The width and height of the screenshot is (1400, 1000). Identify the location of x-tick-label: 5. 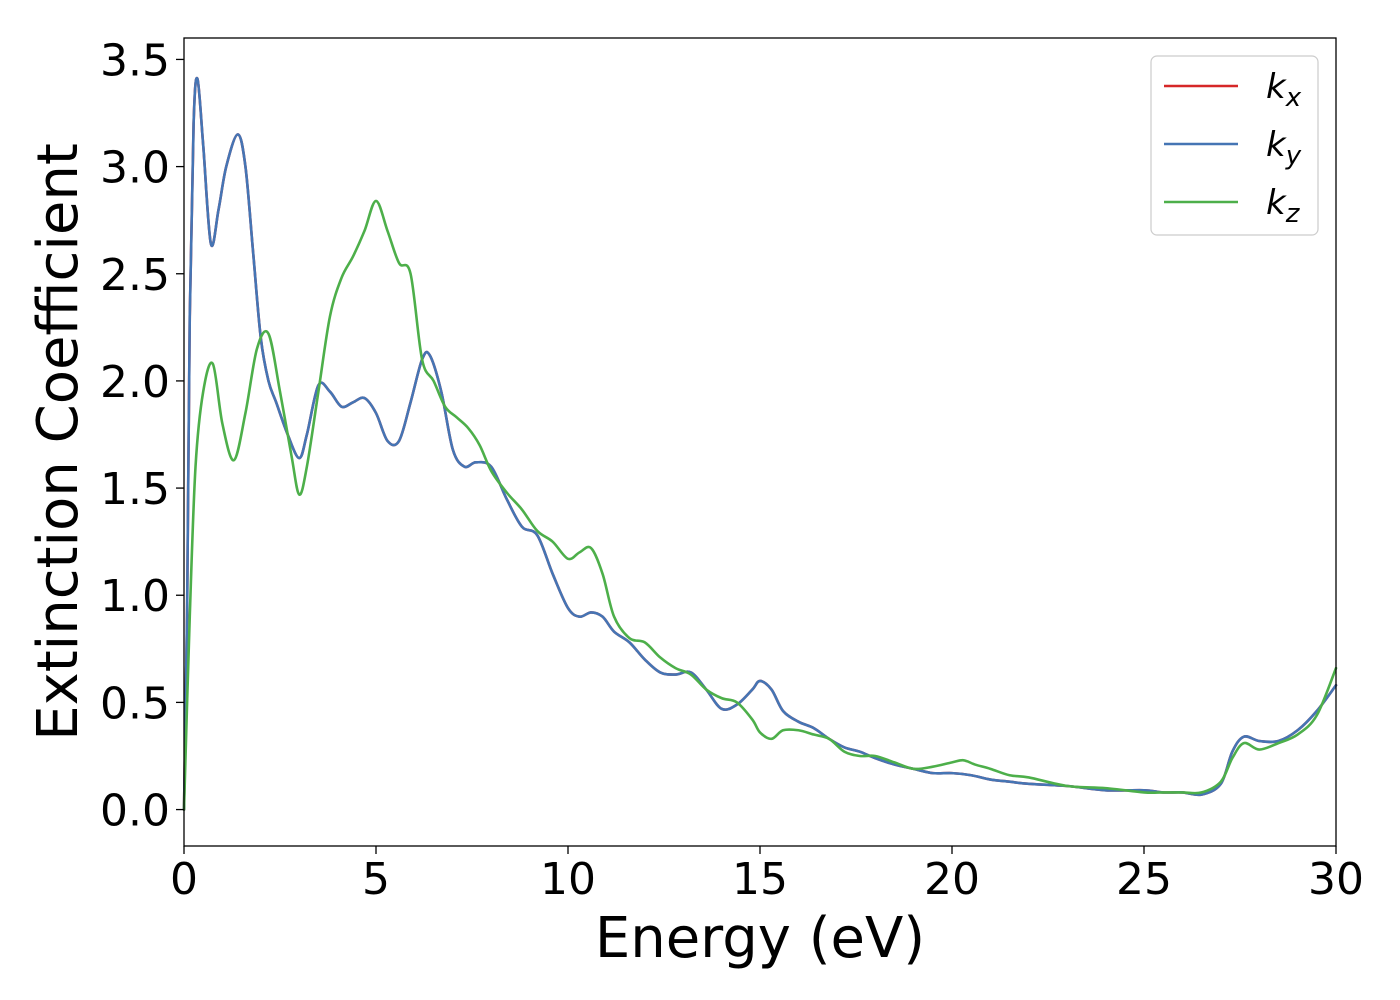
(376, 879).